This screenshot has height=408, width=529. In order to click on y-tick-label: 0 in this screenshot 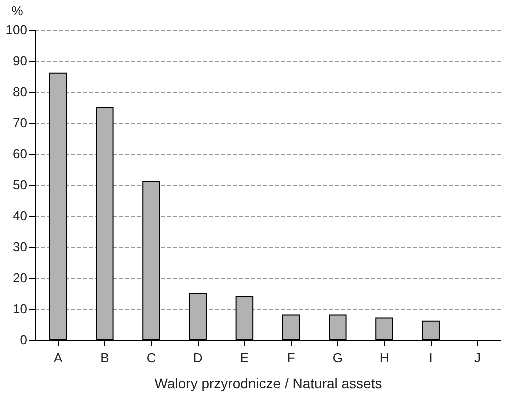, I will do `click(24, 340)`.